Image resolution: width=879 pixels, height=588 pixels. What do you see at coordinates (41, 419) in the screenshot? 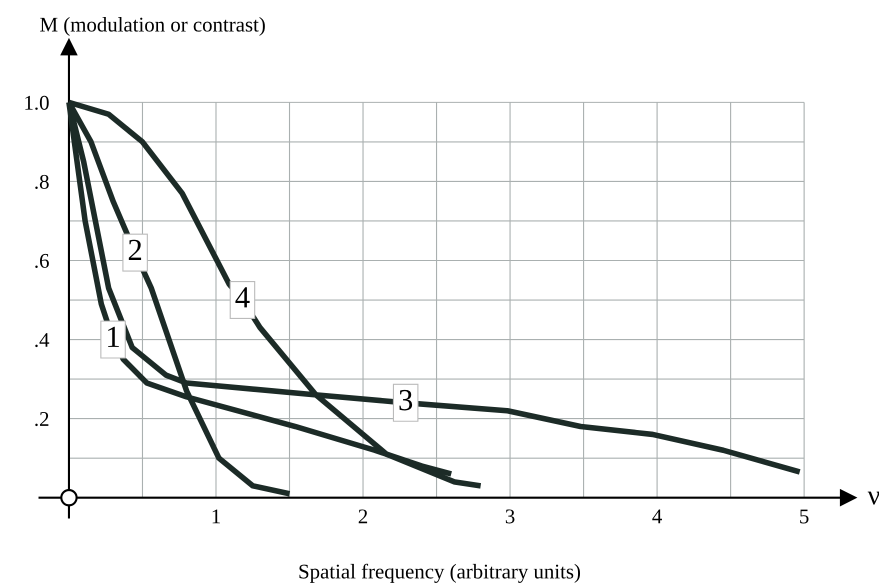
I see `y-tick-label: .2` at bounding box center [41, 419].